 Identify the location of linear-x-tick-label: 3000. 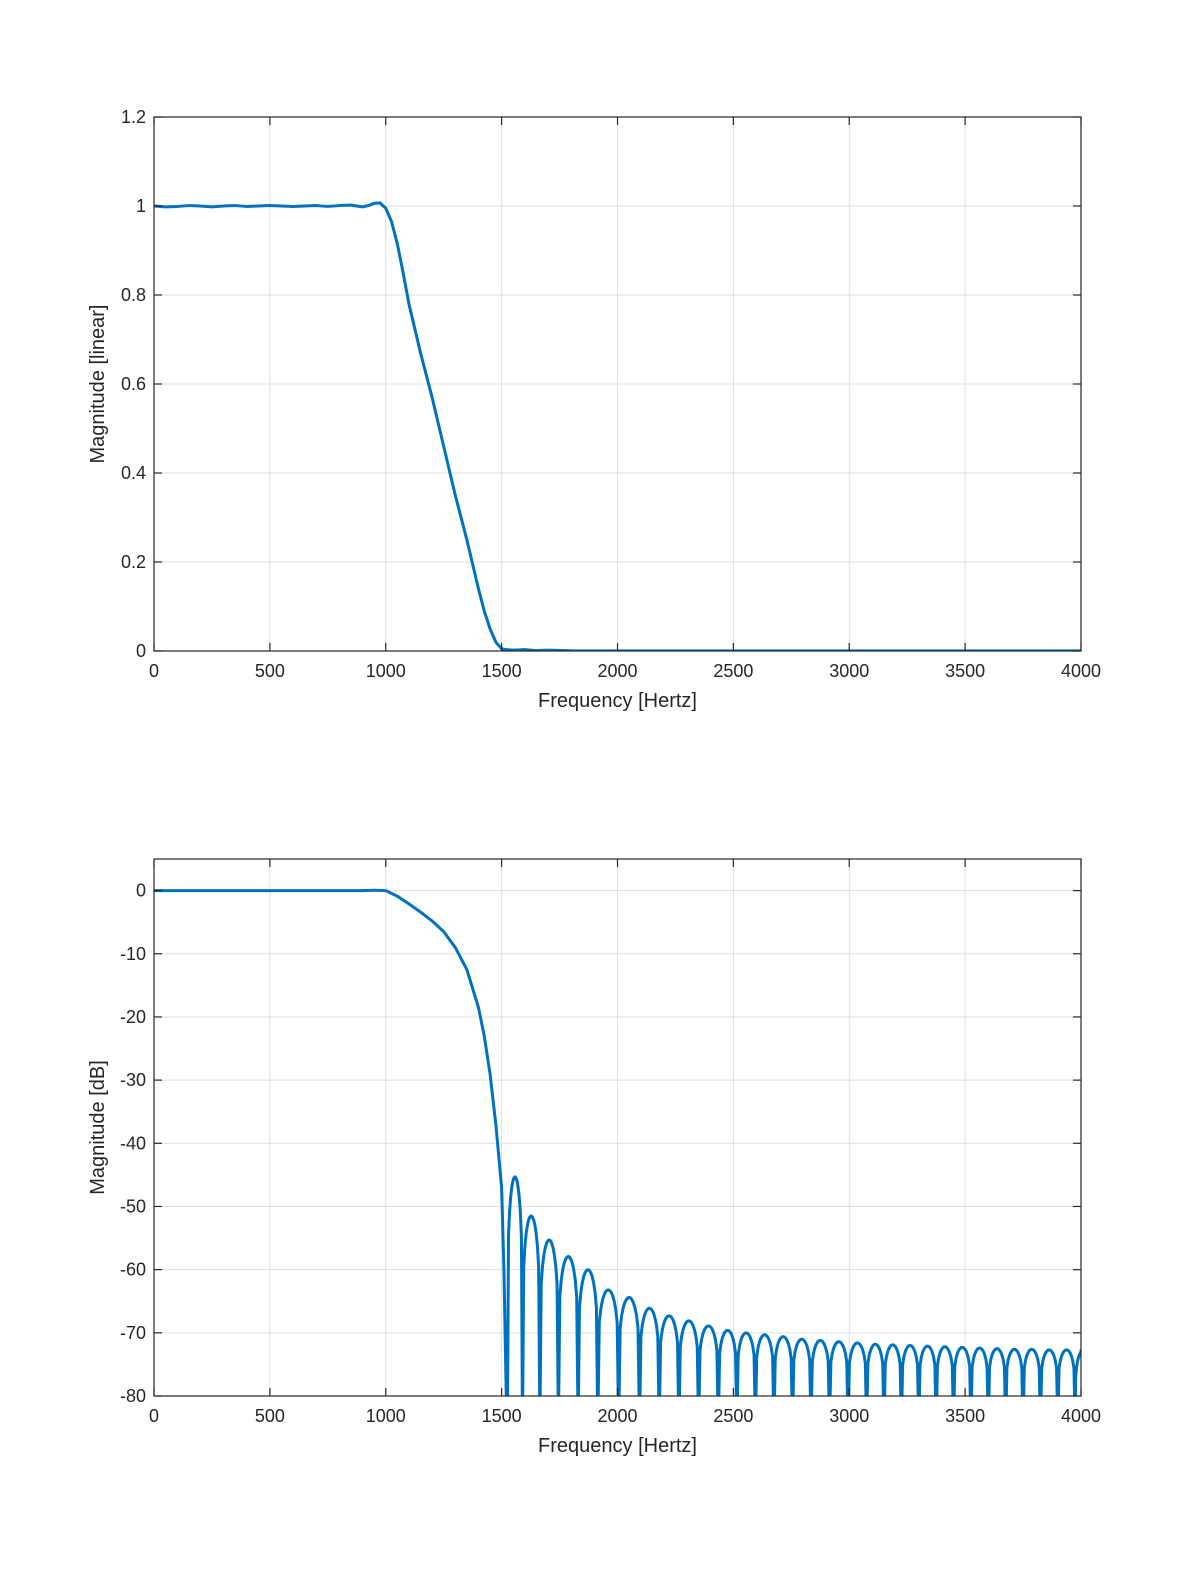
(849, 671).